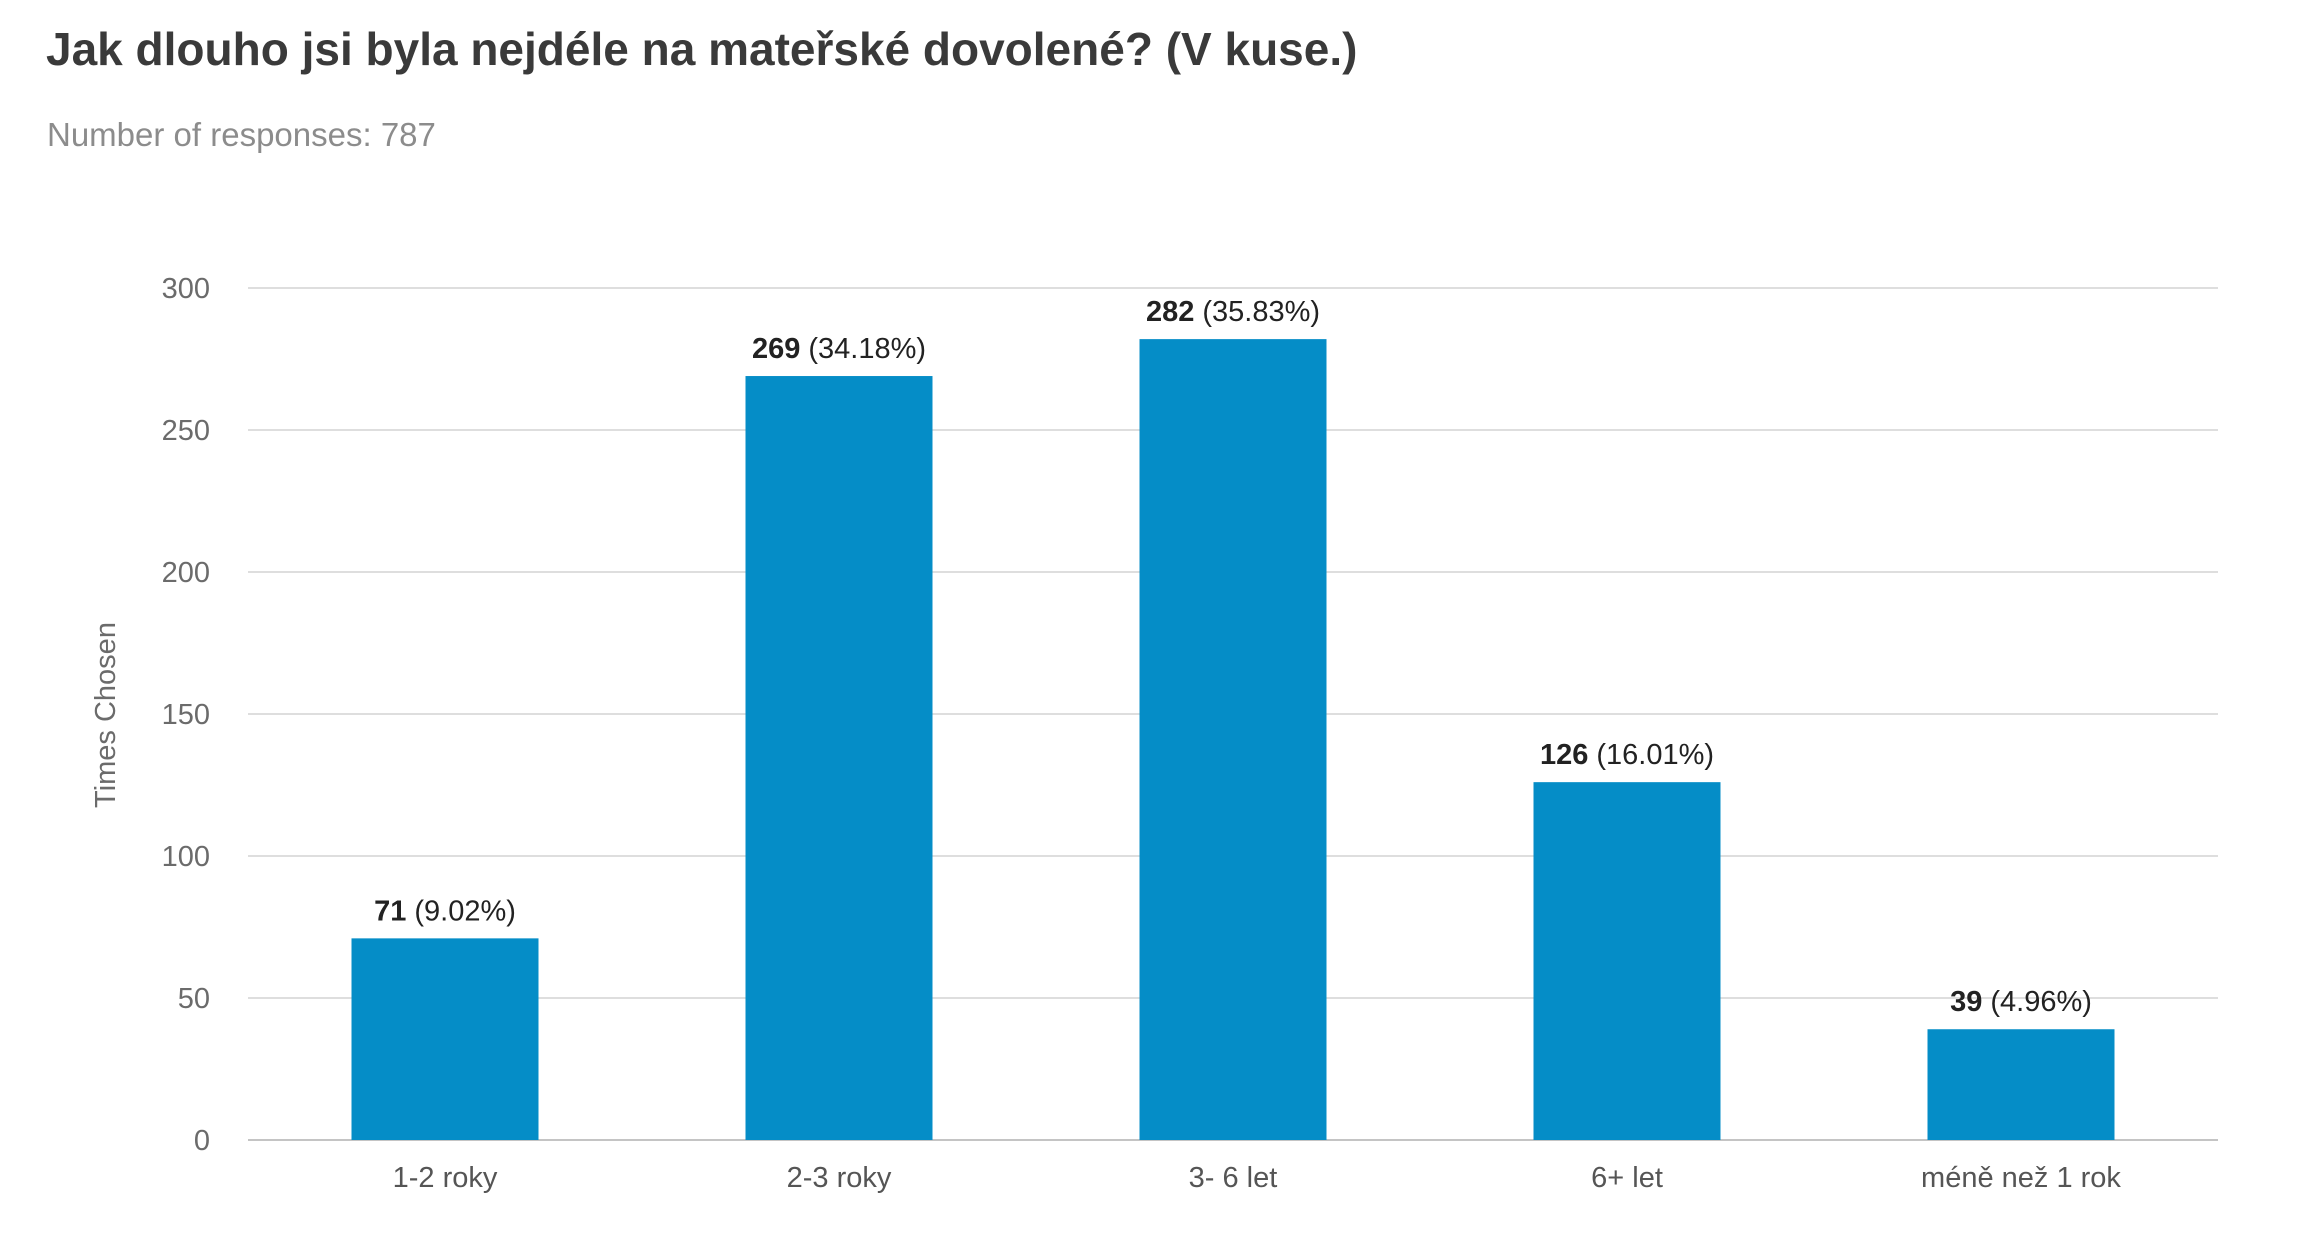 Image resolution: width=2300 pixels, height=1254 pixels. I want to click on x-category-label: 6+ let, so click(1627, 1178).